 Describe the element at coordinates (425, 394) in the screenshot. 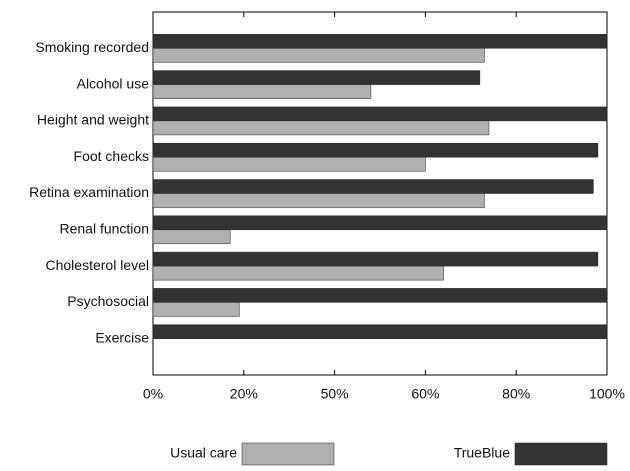

I see `x-tick-label: 60%` at that location.